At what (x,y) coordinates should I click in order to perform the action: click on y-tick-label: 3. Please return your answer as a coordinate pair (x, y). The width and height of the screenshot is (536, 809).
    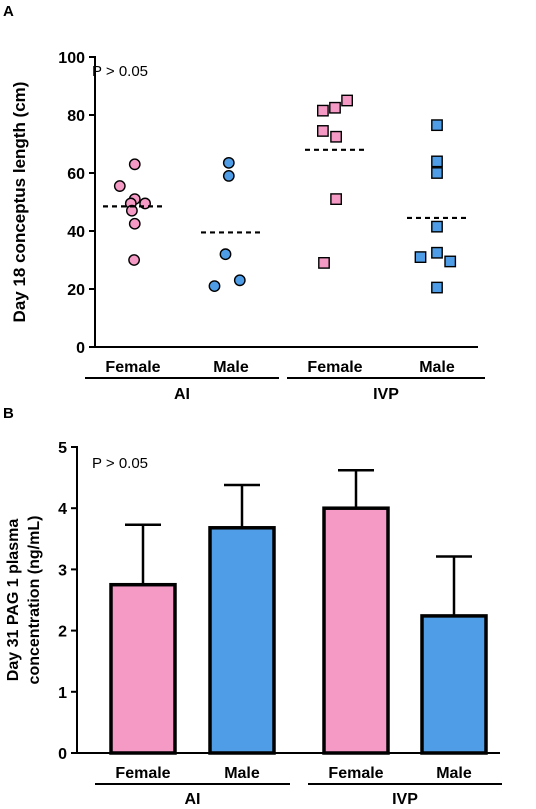
    Looking at the image, I should click on (62, 570).